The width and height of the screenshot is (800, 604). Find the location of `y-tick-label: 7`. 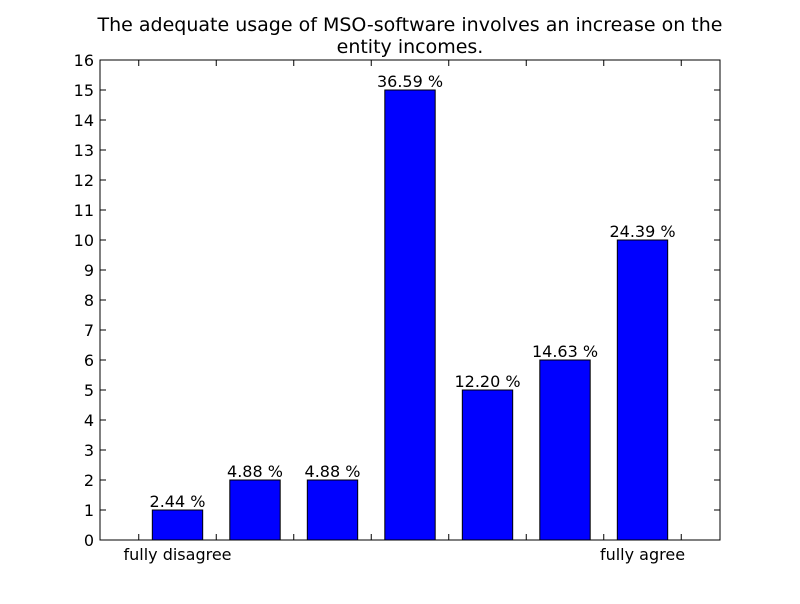

y-tick-label: 7 is located at coordinates (89, 330).